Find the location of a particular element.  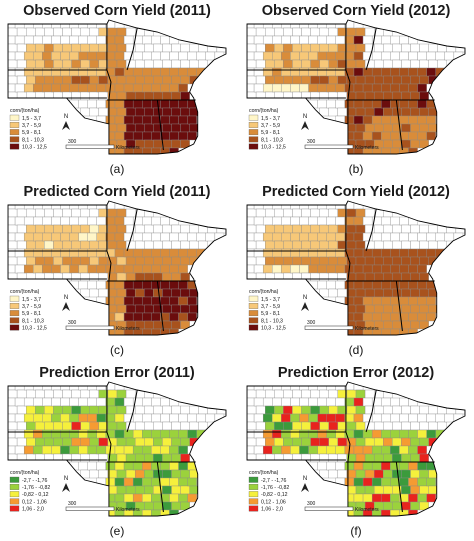

panel-title: Observed Corn Yield (2011) is located at coordinates (117, 11).